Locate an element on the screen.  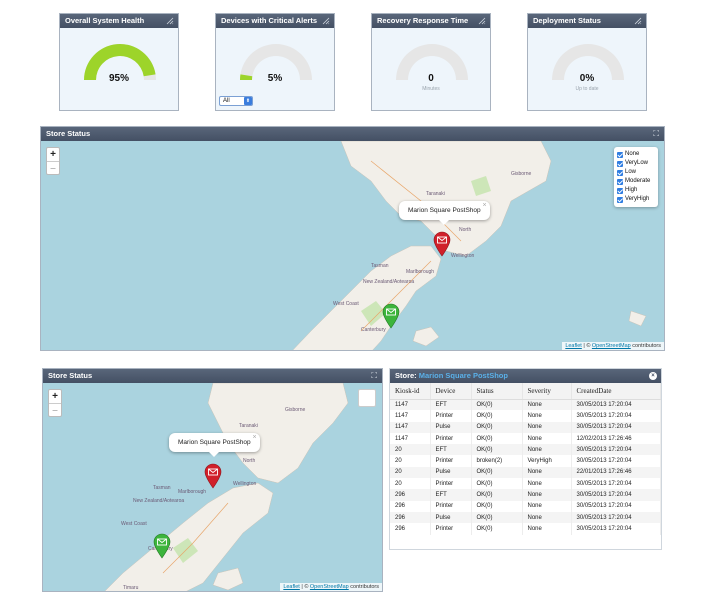
store-panel-header: Store: Marion Square PostShop × is located at coordinates (525, 376).